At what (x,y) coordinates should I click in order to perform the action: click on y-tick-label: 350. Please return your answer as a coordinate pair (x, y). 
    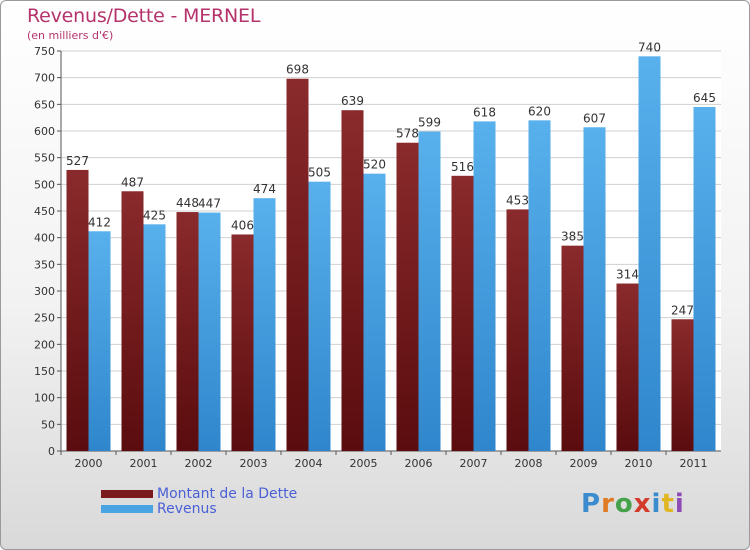
    Looking at the image, I should click on (44, 264).